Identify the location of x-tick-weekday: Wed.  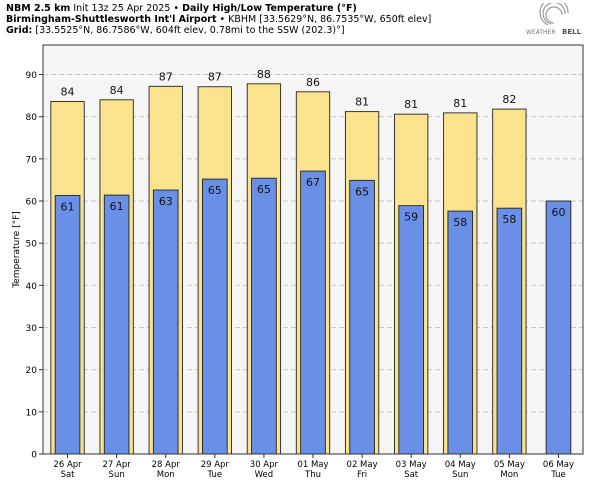
(264, 475).